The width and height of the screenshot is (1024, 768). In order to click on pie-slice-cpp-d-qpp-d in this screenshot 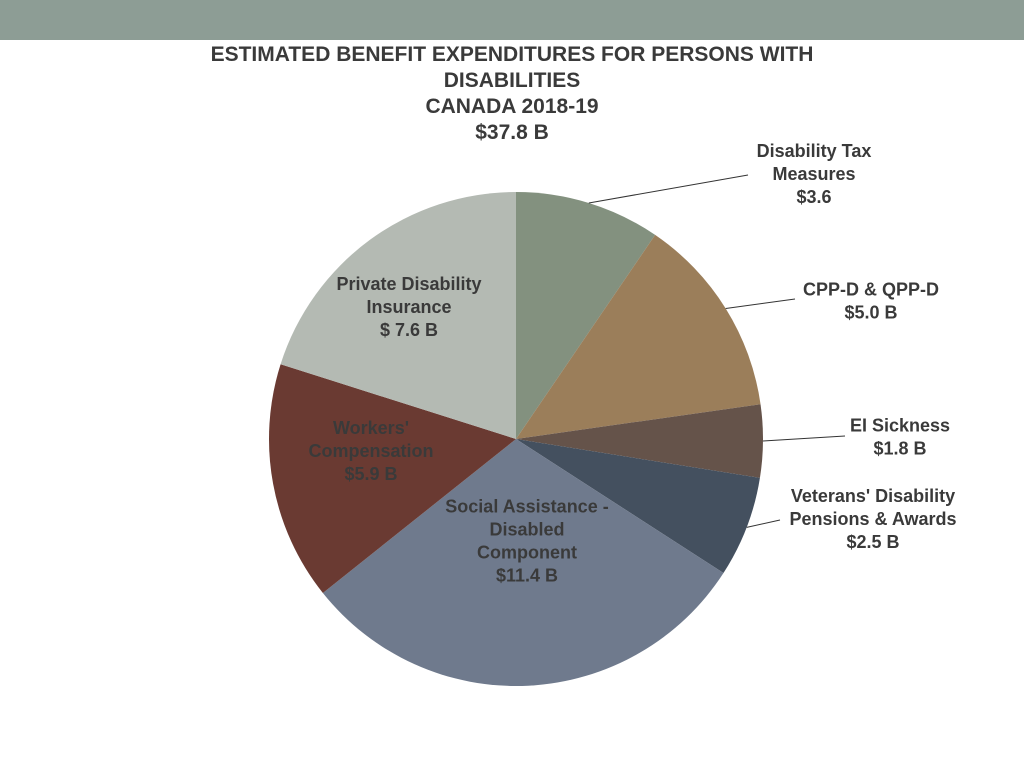, I will do `click(638, 336)`.